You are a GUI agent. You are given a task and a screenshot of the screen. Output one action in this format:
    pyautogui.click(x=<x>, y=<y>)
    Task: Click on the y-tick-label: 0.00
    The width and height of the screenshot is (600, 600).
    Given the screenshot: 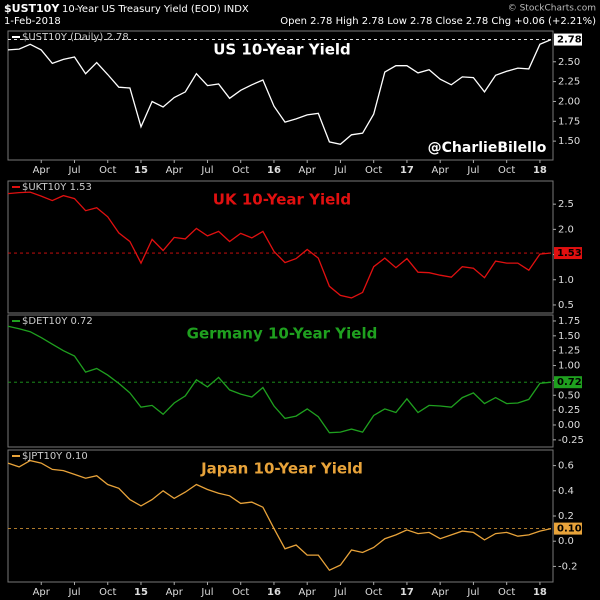 What is the action you would take?
    pyautogui.click(x=569, y=425)
    